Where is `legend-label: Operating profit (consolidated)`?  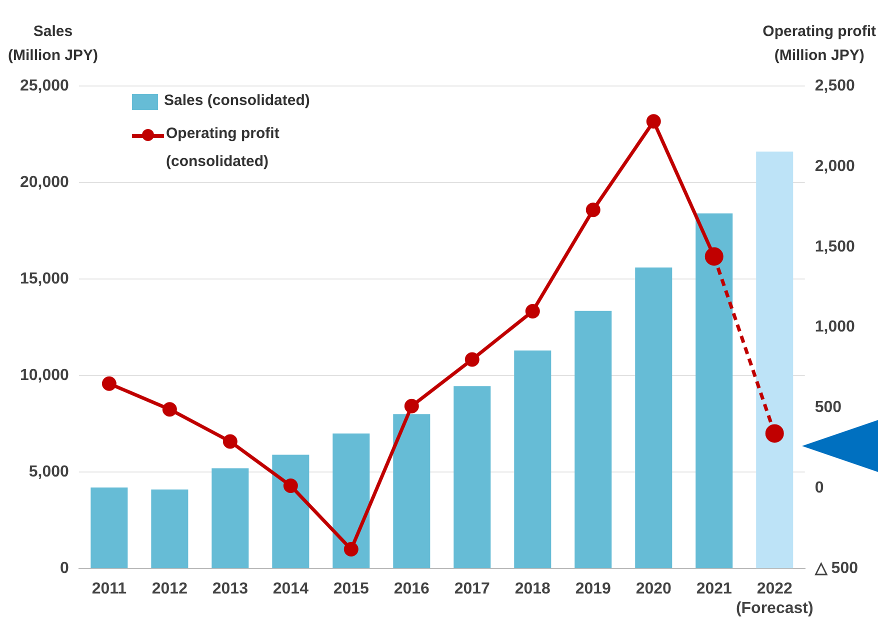 legend-label: Operating profit (consolidated) is located at coordinates (223, 148).